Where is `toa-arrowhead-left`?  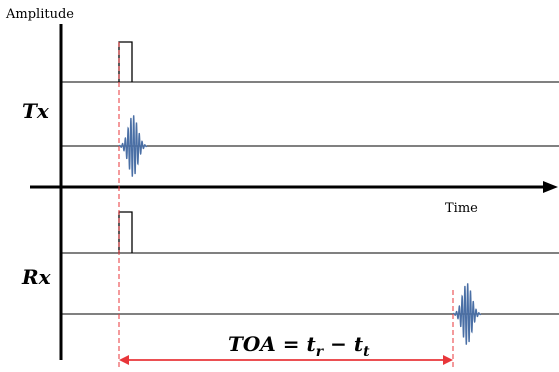 toa-arrowhead-left is located at coordinates (124, 360).